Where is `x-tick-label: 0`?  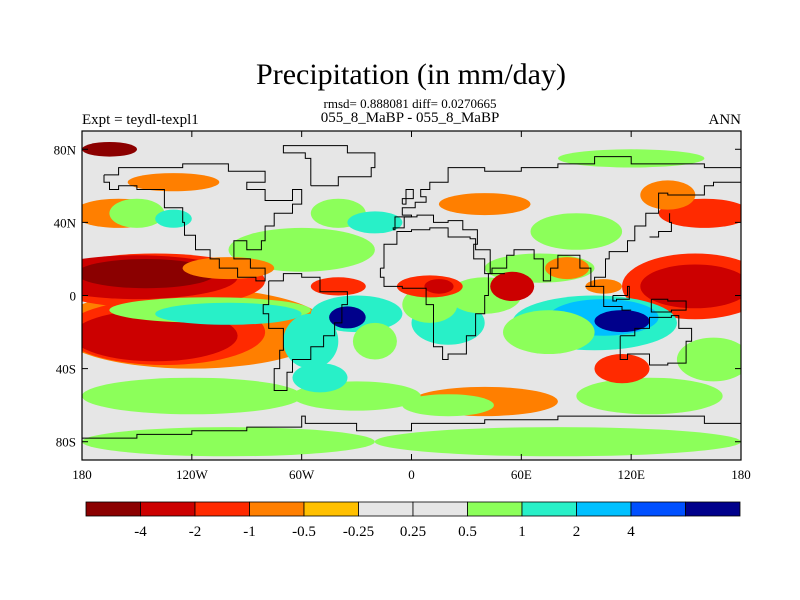
x-tick-label: 0 is located at coordinates (411, 474).